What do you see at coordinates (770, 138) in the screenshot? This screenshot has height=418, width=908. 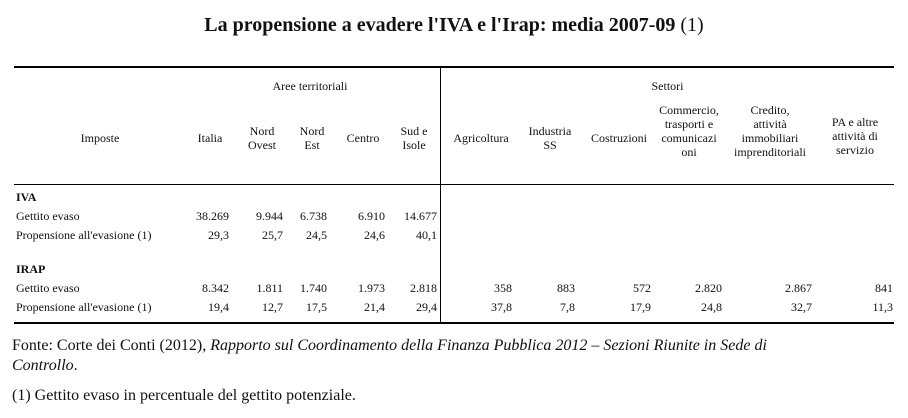 I see `header-line: immobiliari` at bounding box center [770, 138].